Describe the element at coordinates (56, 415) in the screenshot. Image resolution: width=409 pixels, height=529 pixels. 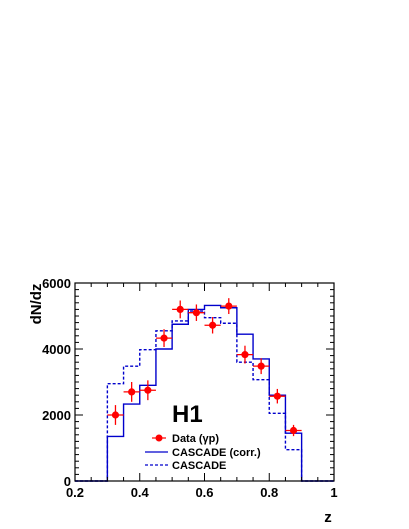
I see `y-tick-label: 2000` at that location.